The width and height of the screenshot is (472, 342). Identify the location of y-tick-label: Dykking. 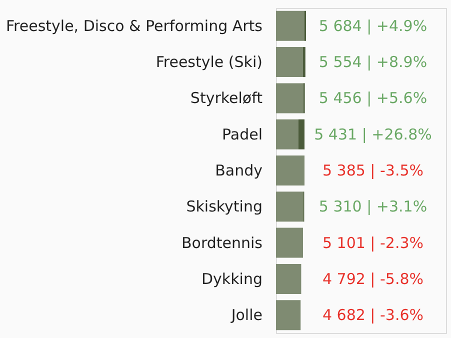
(232, 279).